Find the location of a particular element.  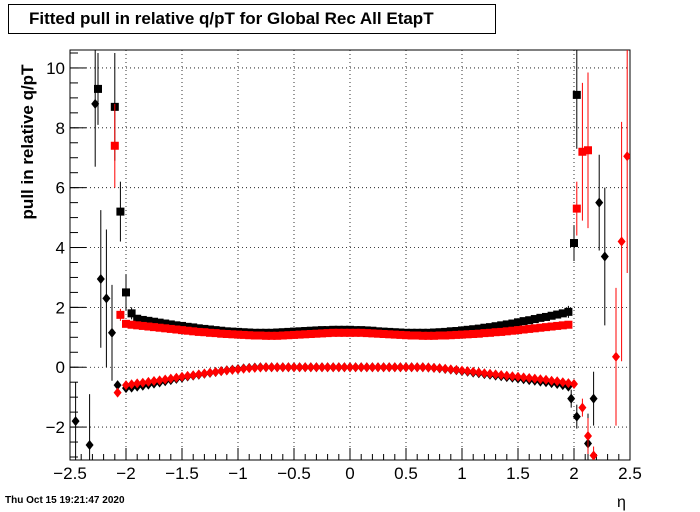

y-tick-label: 8 is located at coordinates (60, 128).